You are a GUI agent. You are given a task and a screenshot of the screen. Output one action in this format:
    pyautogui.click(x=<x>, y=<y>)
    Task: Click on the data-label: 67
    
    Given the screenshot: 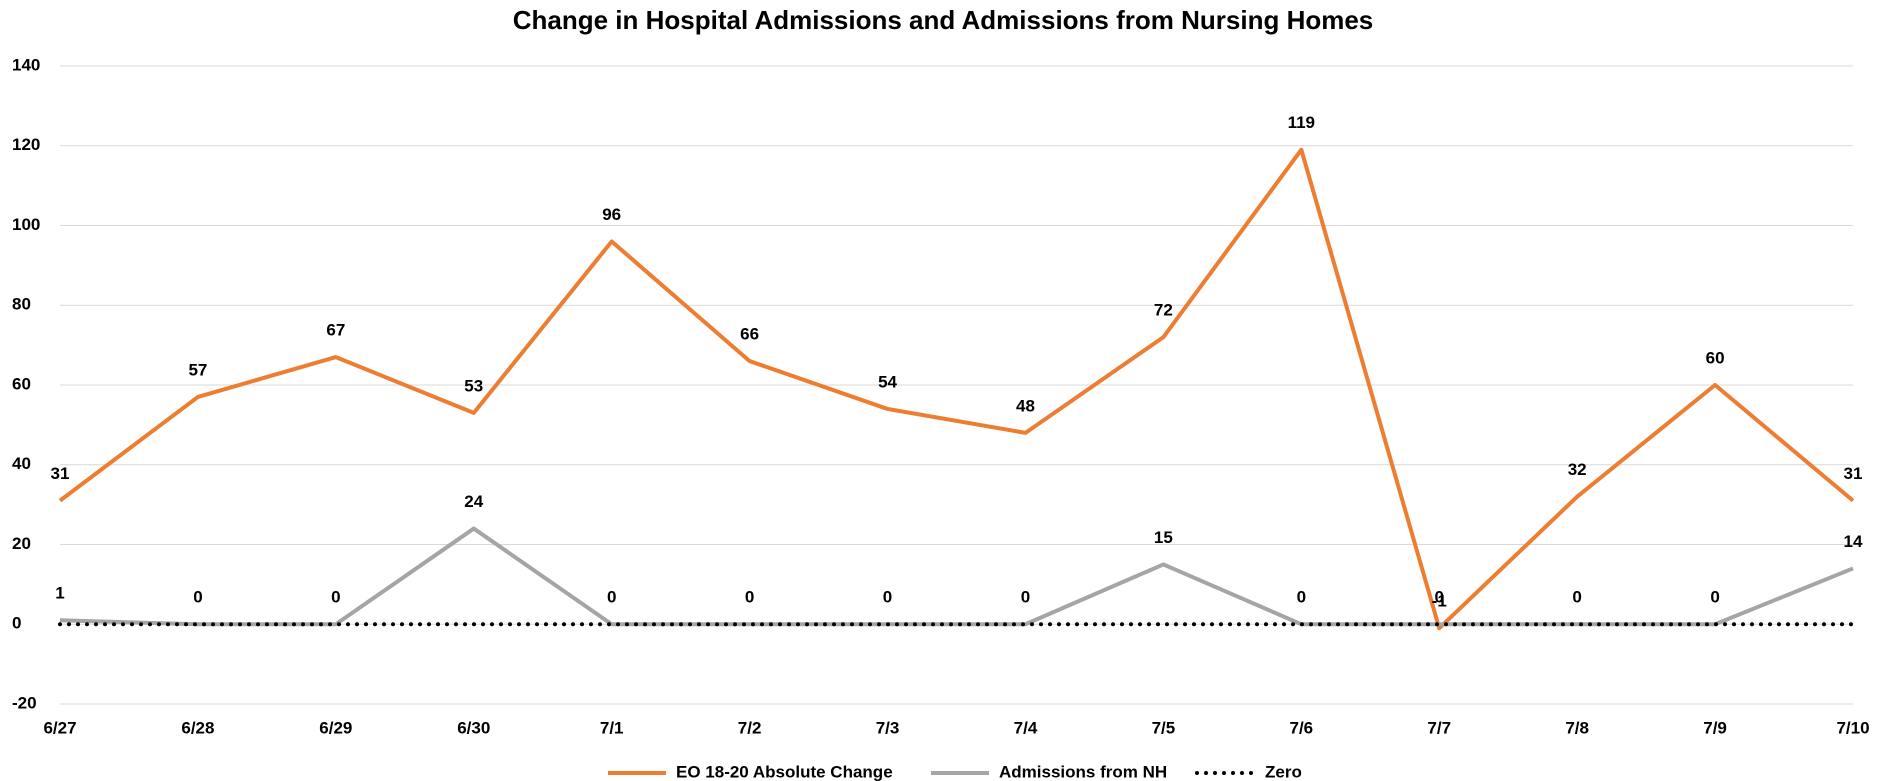 What is the action you would take?
    pyautogui.click(x=335, y=330)
    